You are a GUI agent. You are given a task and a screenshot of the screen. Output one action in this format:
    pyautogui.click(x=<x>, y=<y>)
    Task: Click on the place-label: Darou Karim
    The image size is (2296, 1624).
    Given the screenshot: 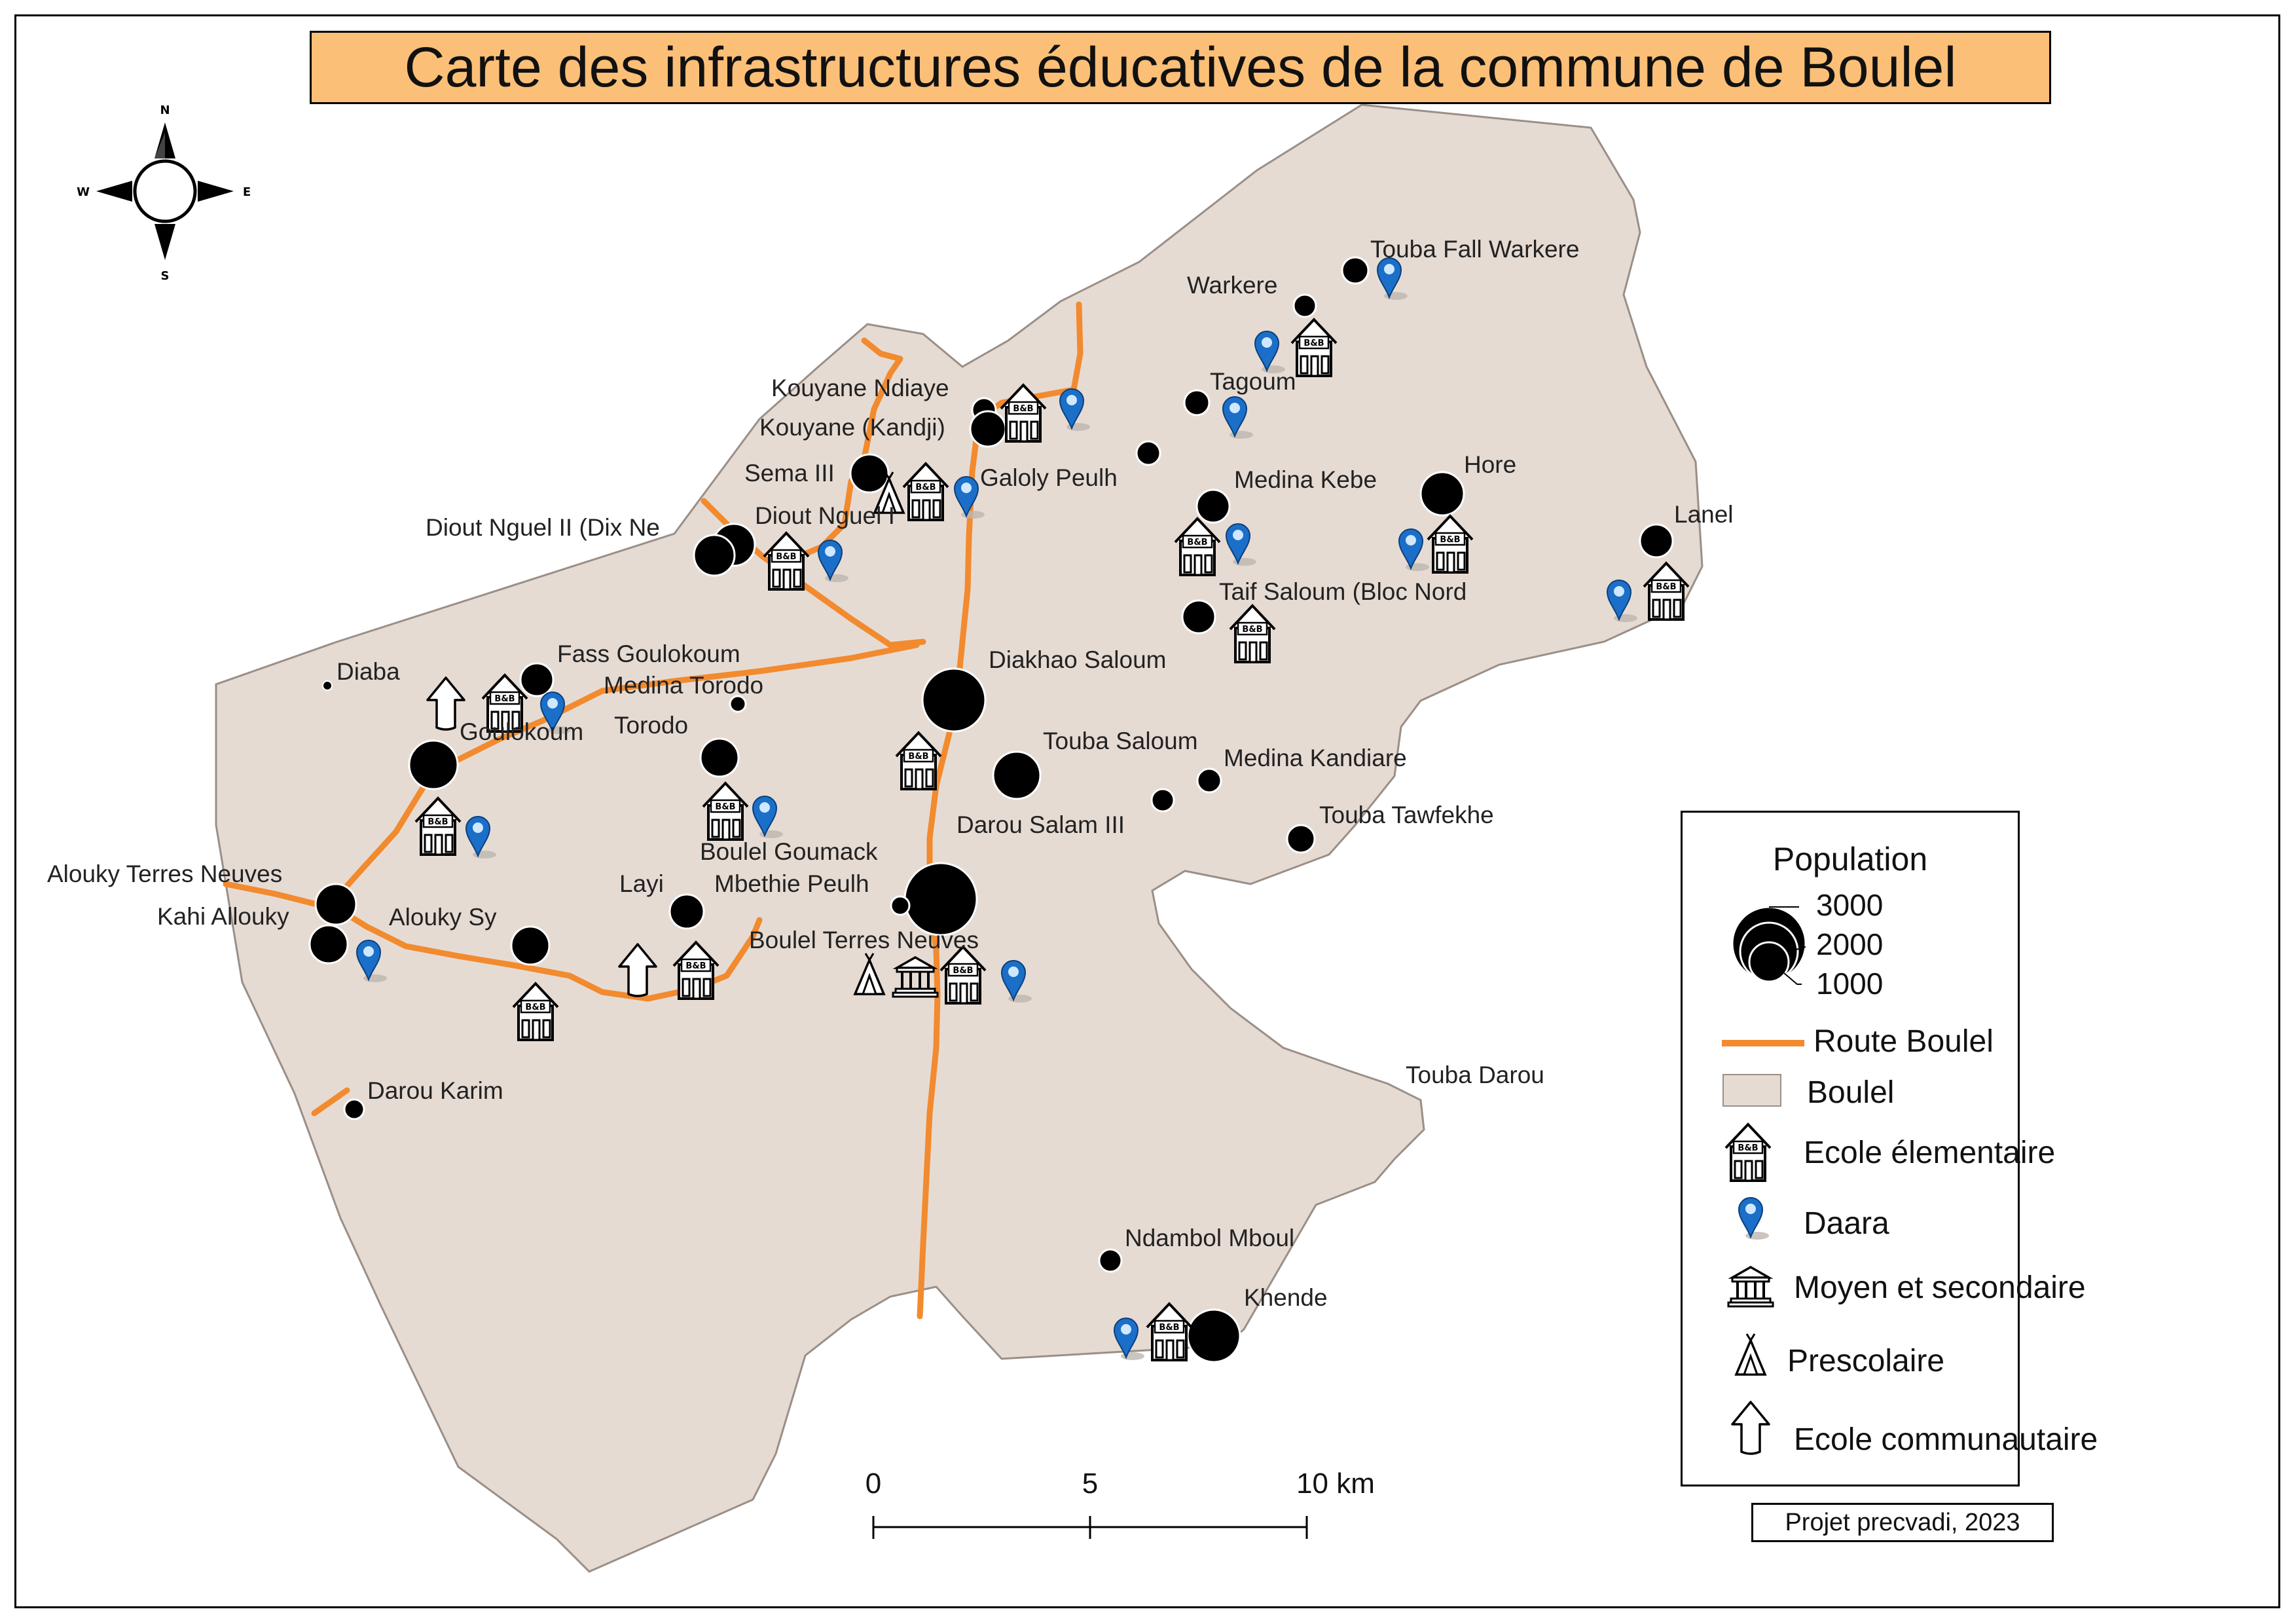 What is the action you would take?
    pyautogui.click(x=435, y=1090)
    